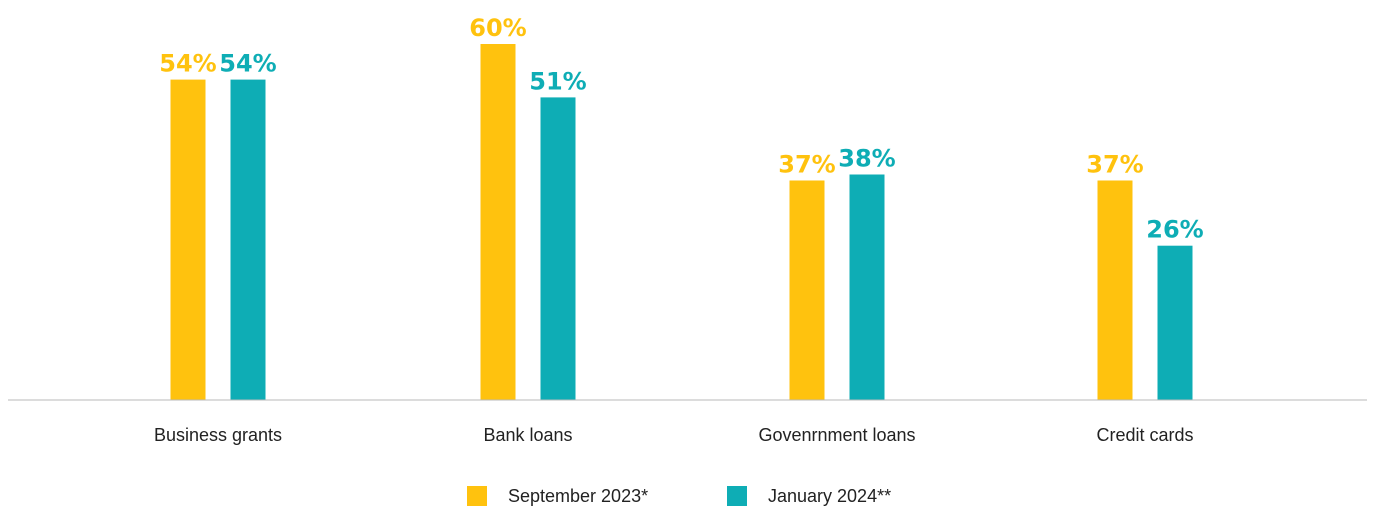 The width and height of the screenshot is (1375, 506). I want to click on value-label-business-grants-series-1: 54%, so click(187, 64).